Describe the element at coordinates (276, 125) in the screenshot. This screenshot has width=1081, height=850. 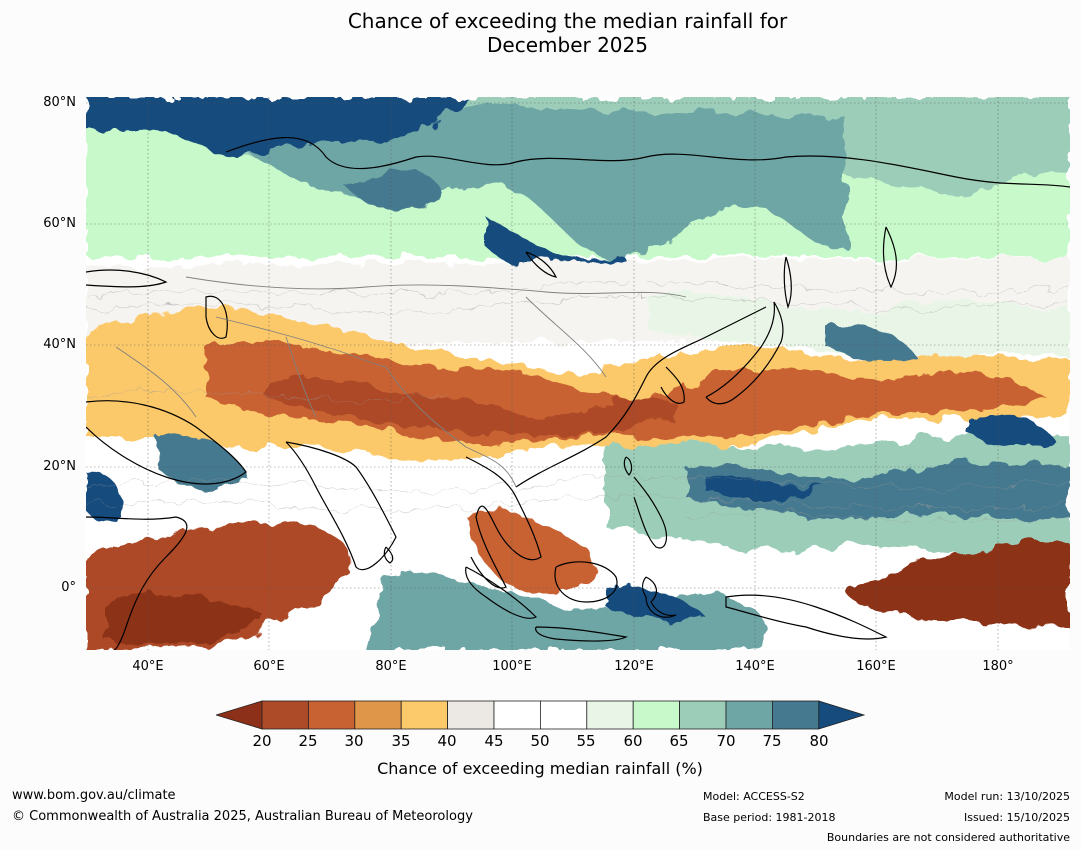
I see `band-navy-arctic` at that location.